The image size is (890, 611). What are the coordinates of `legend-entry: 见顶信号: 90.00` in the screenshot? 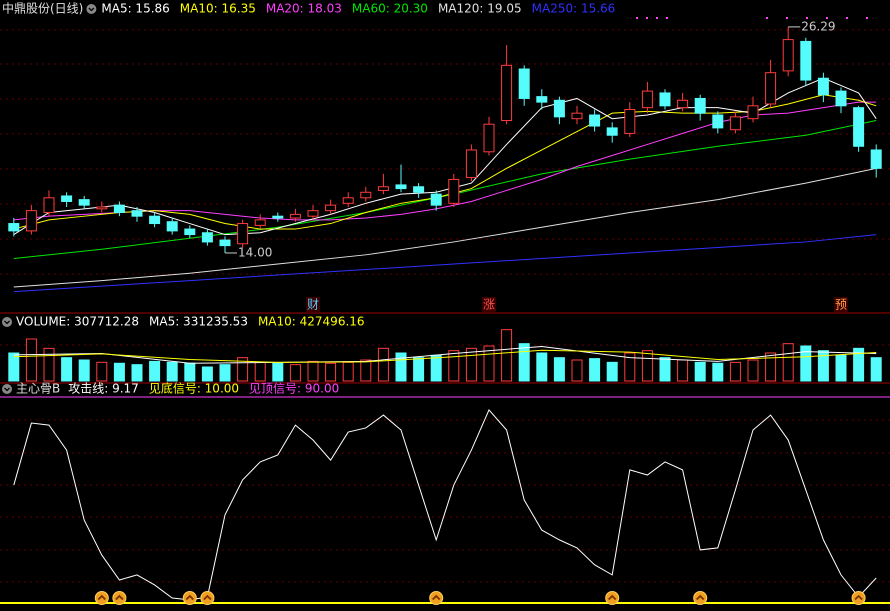 It's located at (294, 389).